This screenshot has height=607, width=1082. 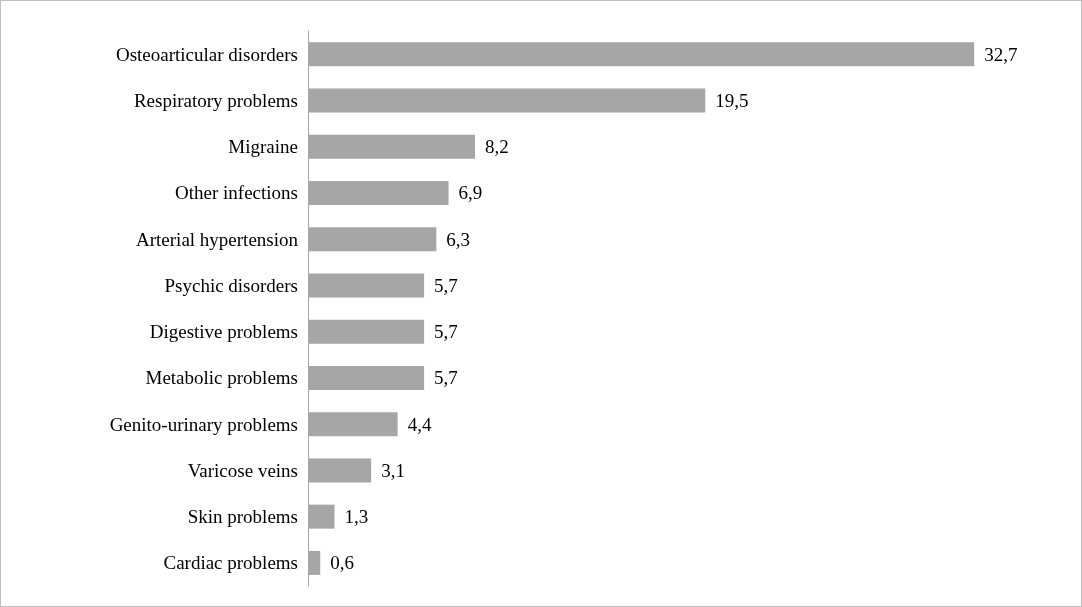 I want to click on data-label: 1,3, so click(x=356, y=517).